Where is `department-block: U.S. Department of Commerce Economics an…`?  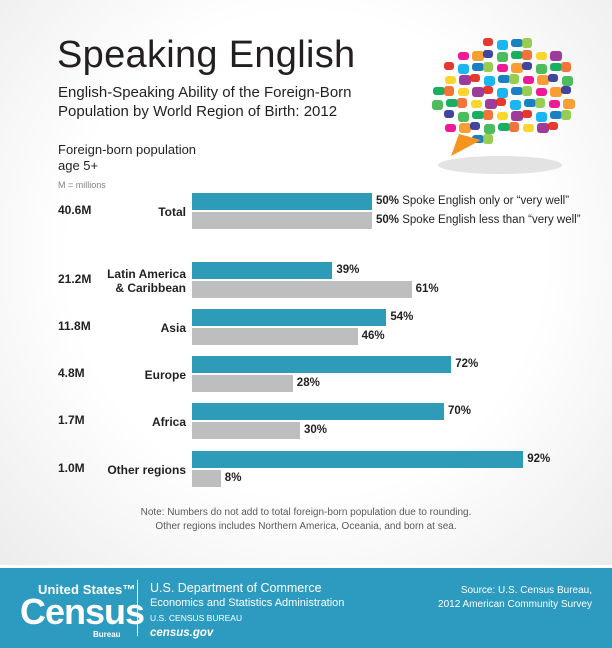 department-block: U.S. Department of Commerce Economics an… is located at coordinates (247, 611).